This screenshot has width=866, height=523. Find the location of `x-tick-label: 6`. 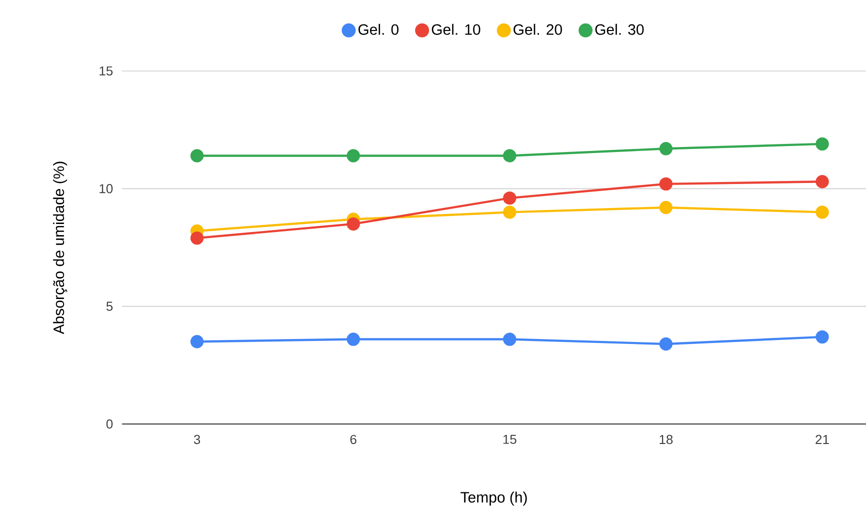

x-tick-label: 6 is located at coordinates (353, 439).